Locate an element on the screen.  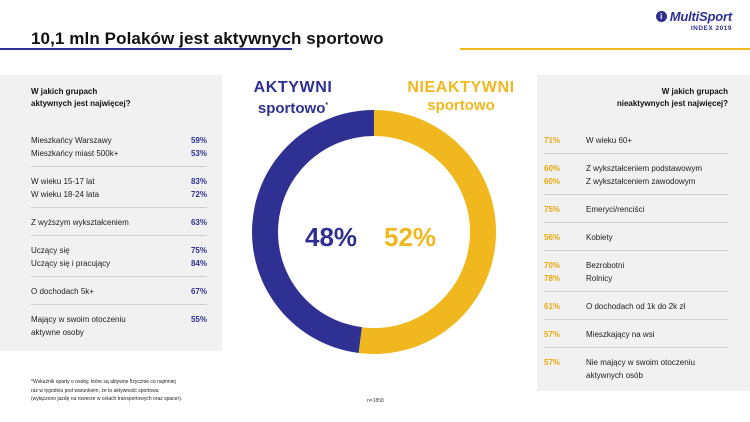
inactive-label-main: NIEAKTYWNI is located at coordinates (461, 87).